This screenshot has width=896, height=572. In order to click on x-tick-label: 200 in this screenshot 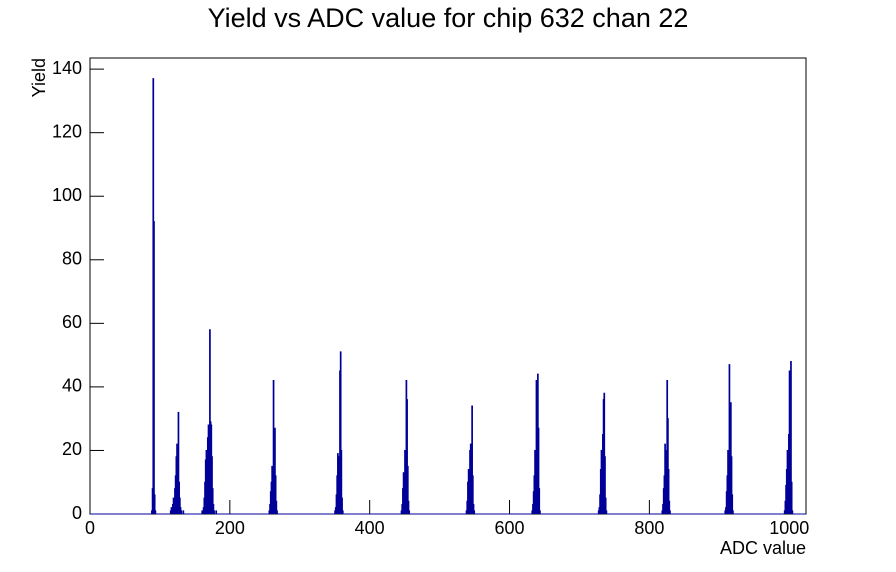, I will do `click(230, 528)`.